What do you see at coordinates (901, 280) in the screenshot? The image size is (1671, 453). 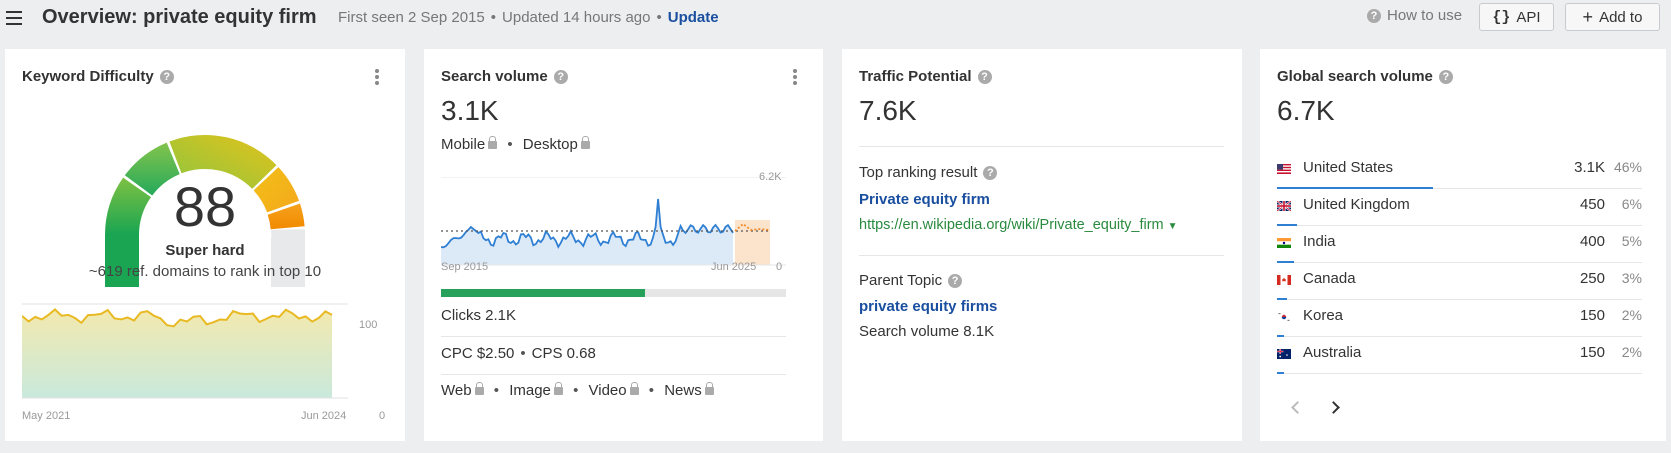 I see `parent-topic-label-text: Parent Topic` at bounding box center [901, 280].